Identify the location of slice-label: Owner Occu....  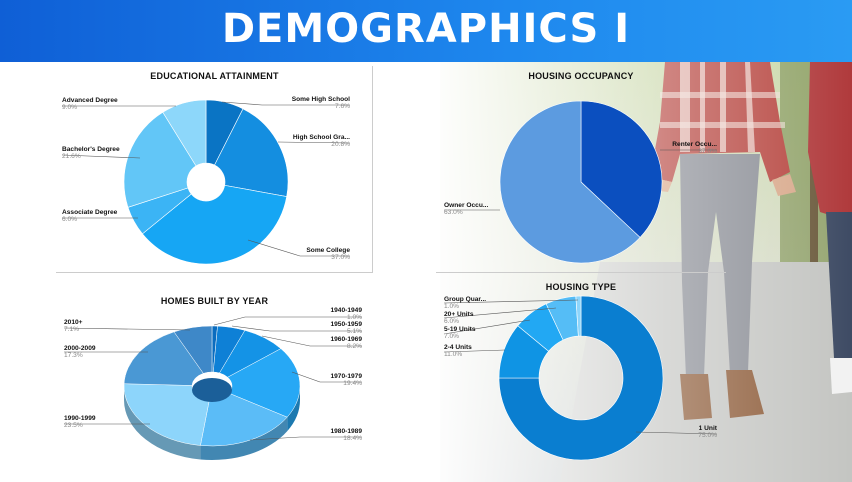
(466, 205).